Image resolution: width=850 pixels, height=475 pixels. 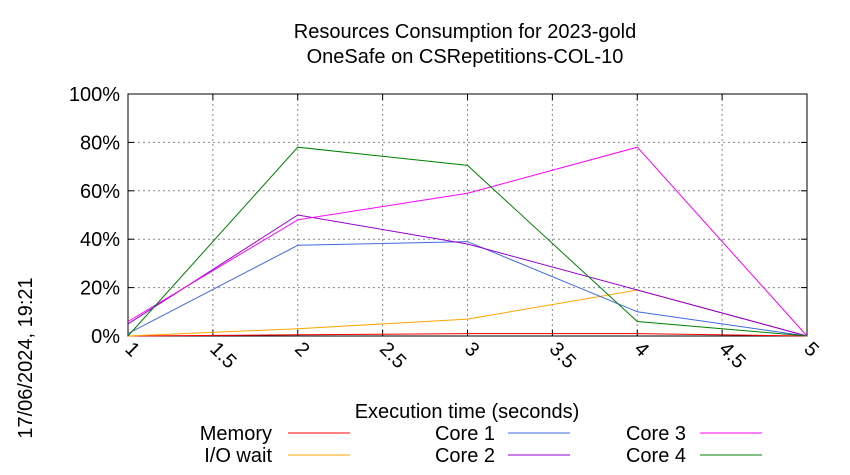 I want to click on series-line-memory, so click(x=467, y=335).